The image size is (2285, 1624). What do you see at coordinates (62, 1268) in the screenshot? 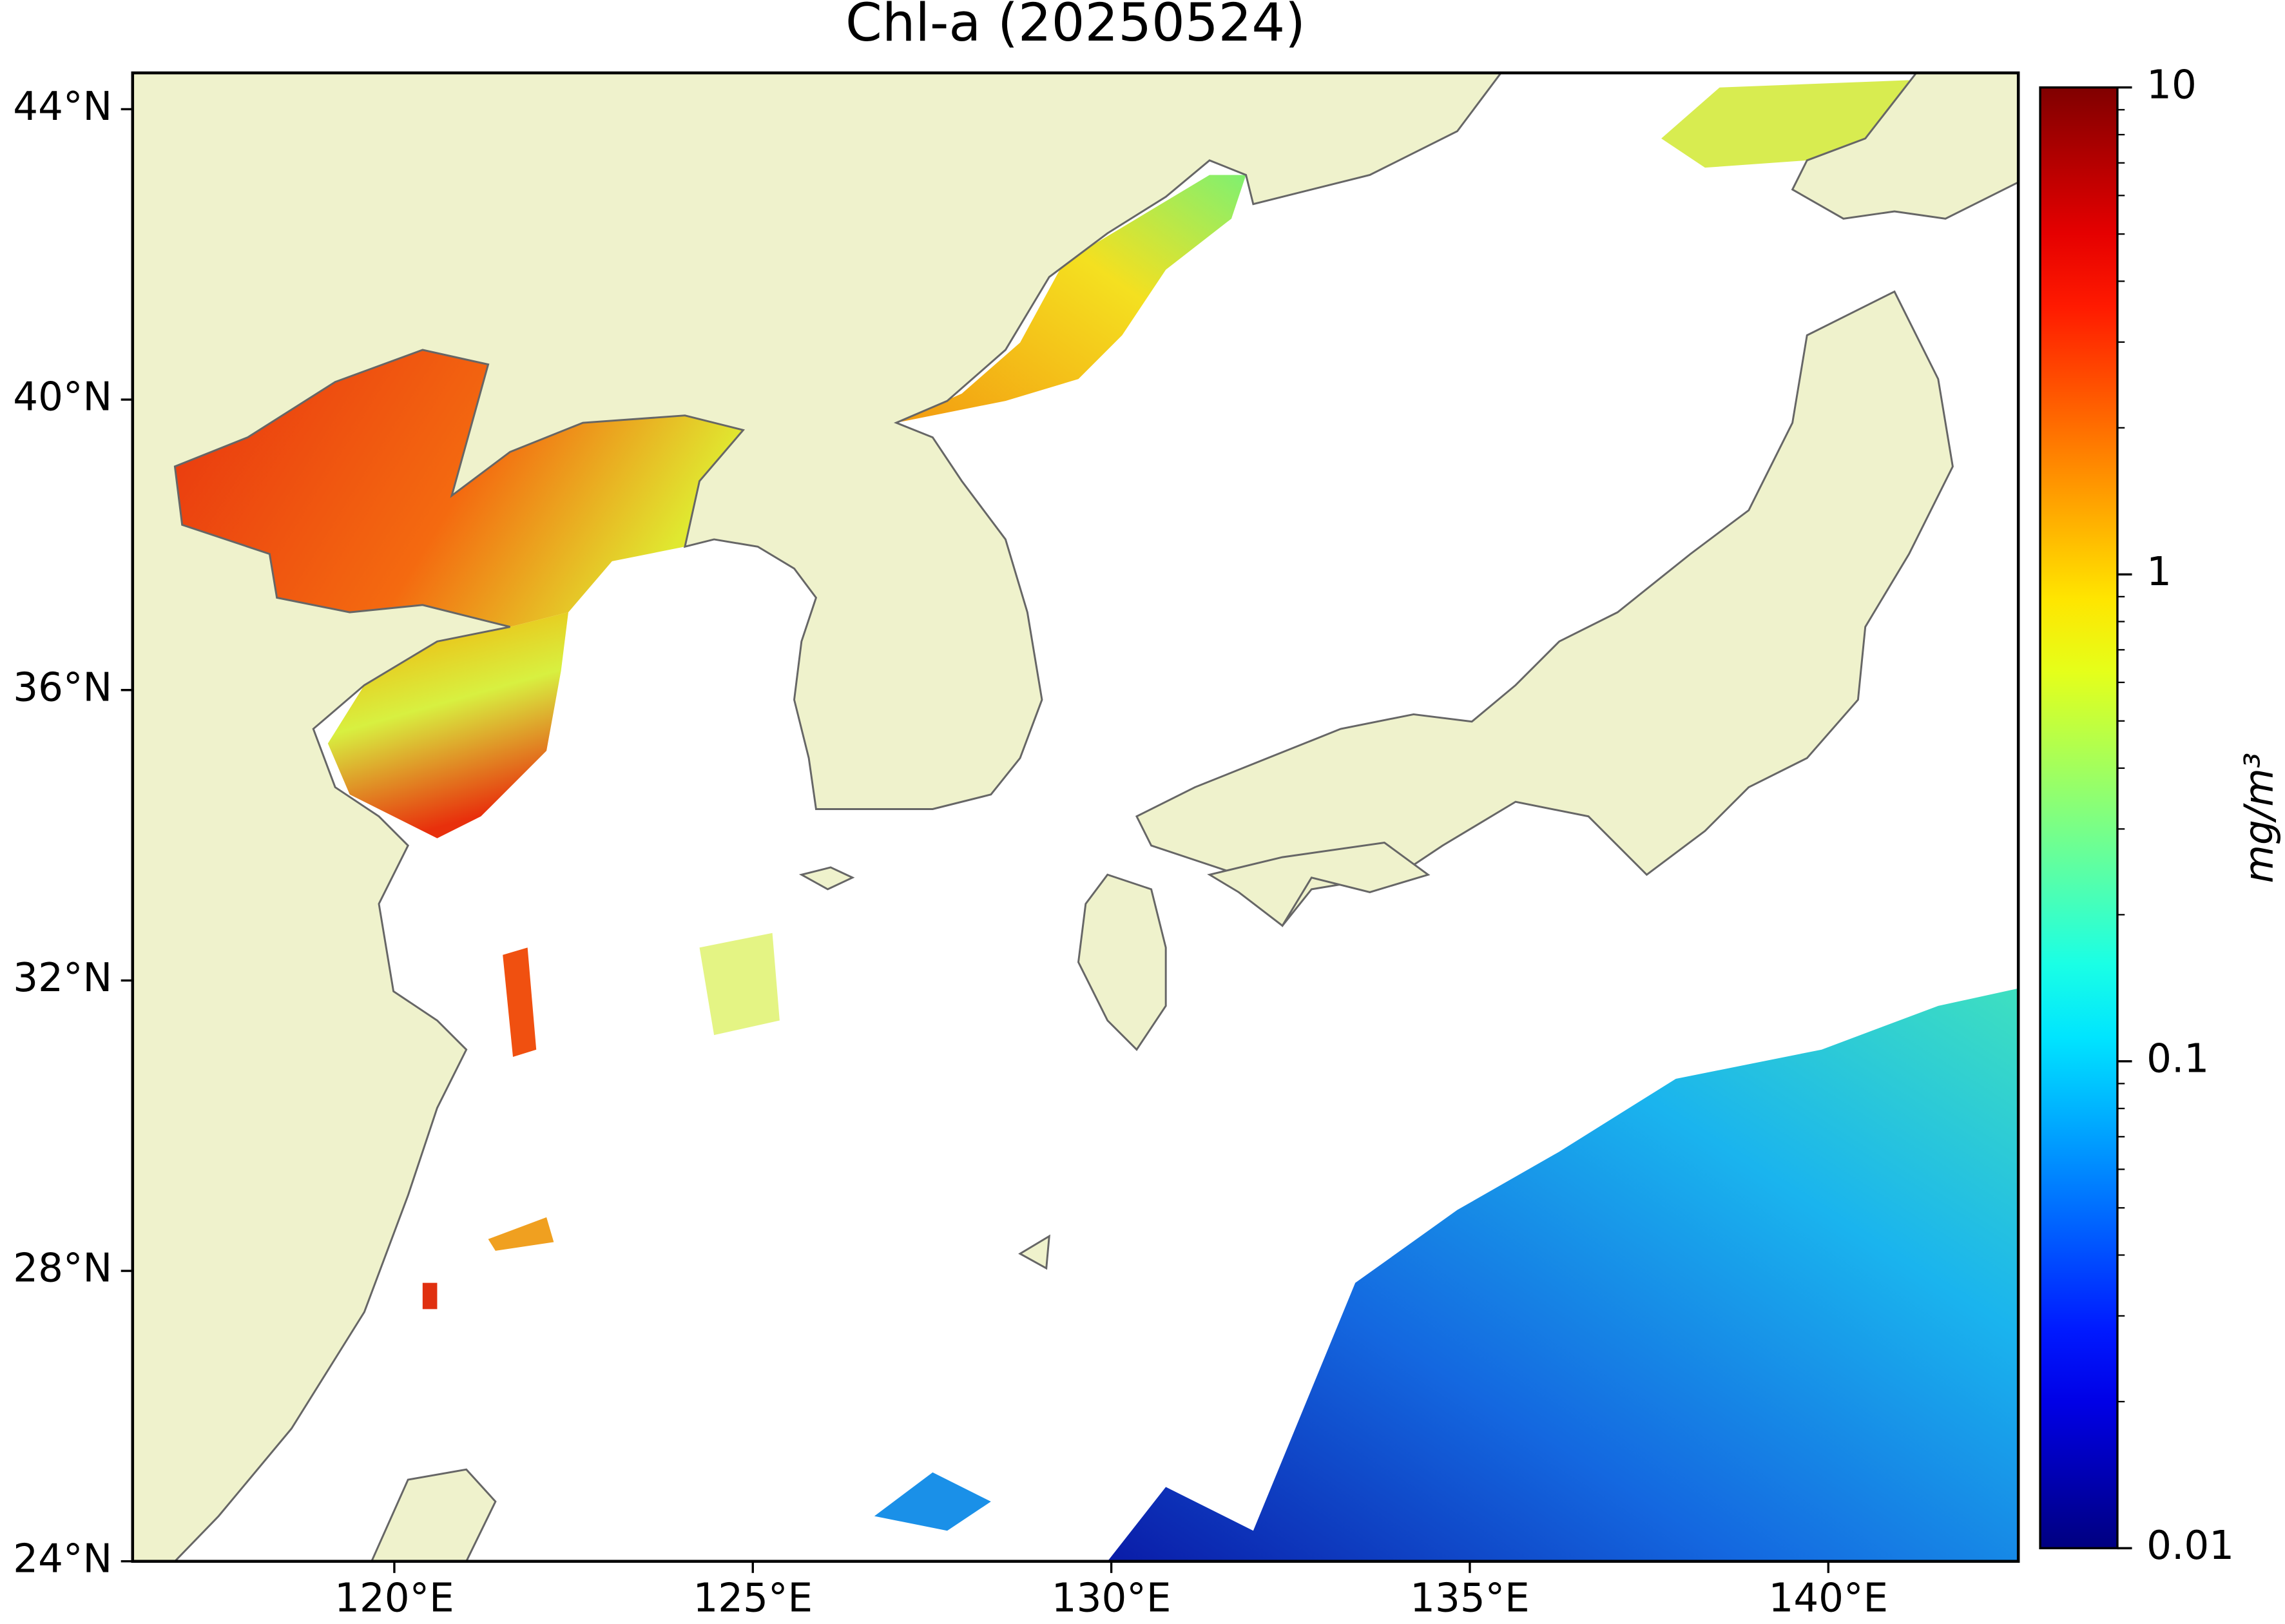
I see `y-tick-label: 28°N` at bounding box center [62, 1268].